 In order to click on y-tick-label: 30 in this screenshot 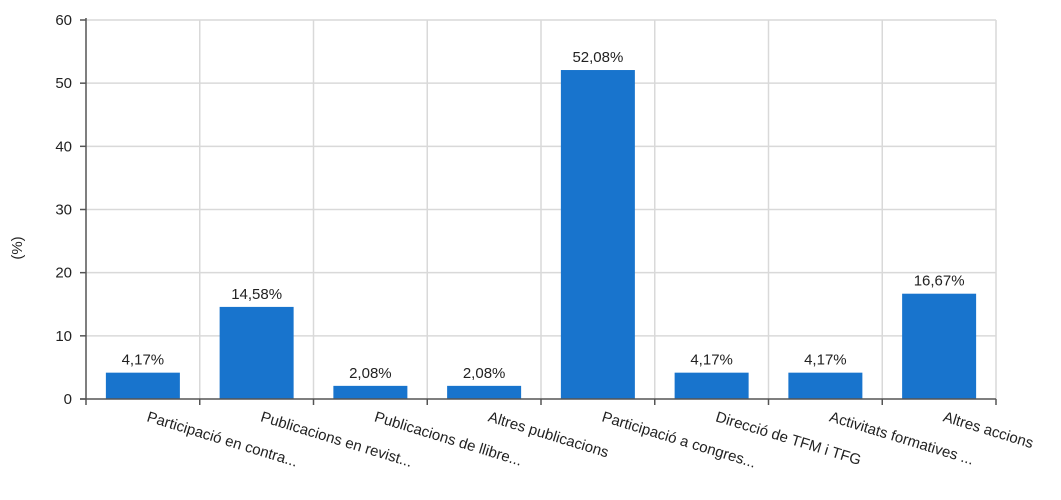, I will do `click(63, 210)`.